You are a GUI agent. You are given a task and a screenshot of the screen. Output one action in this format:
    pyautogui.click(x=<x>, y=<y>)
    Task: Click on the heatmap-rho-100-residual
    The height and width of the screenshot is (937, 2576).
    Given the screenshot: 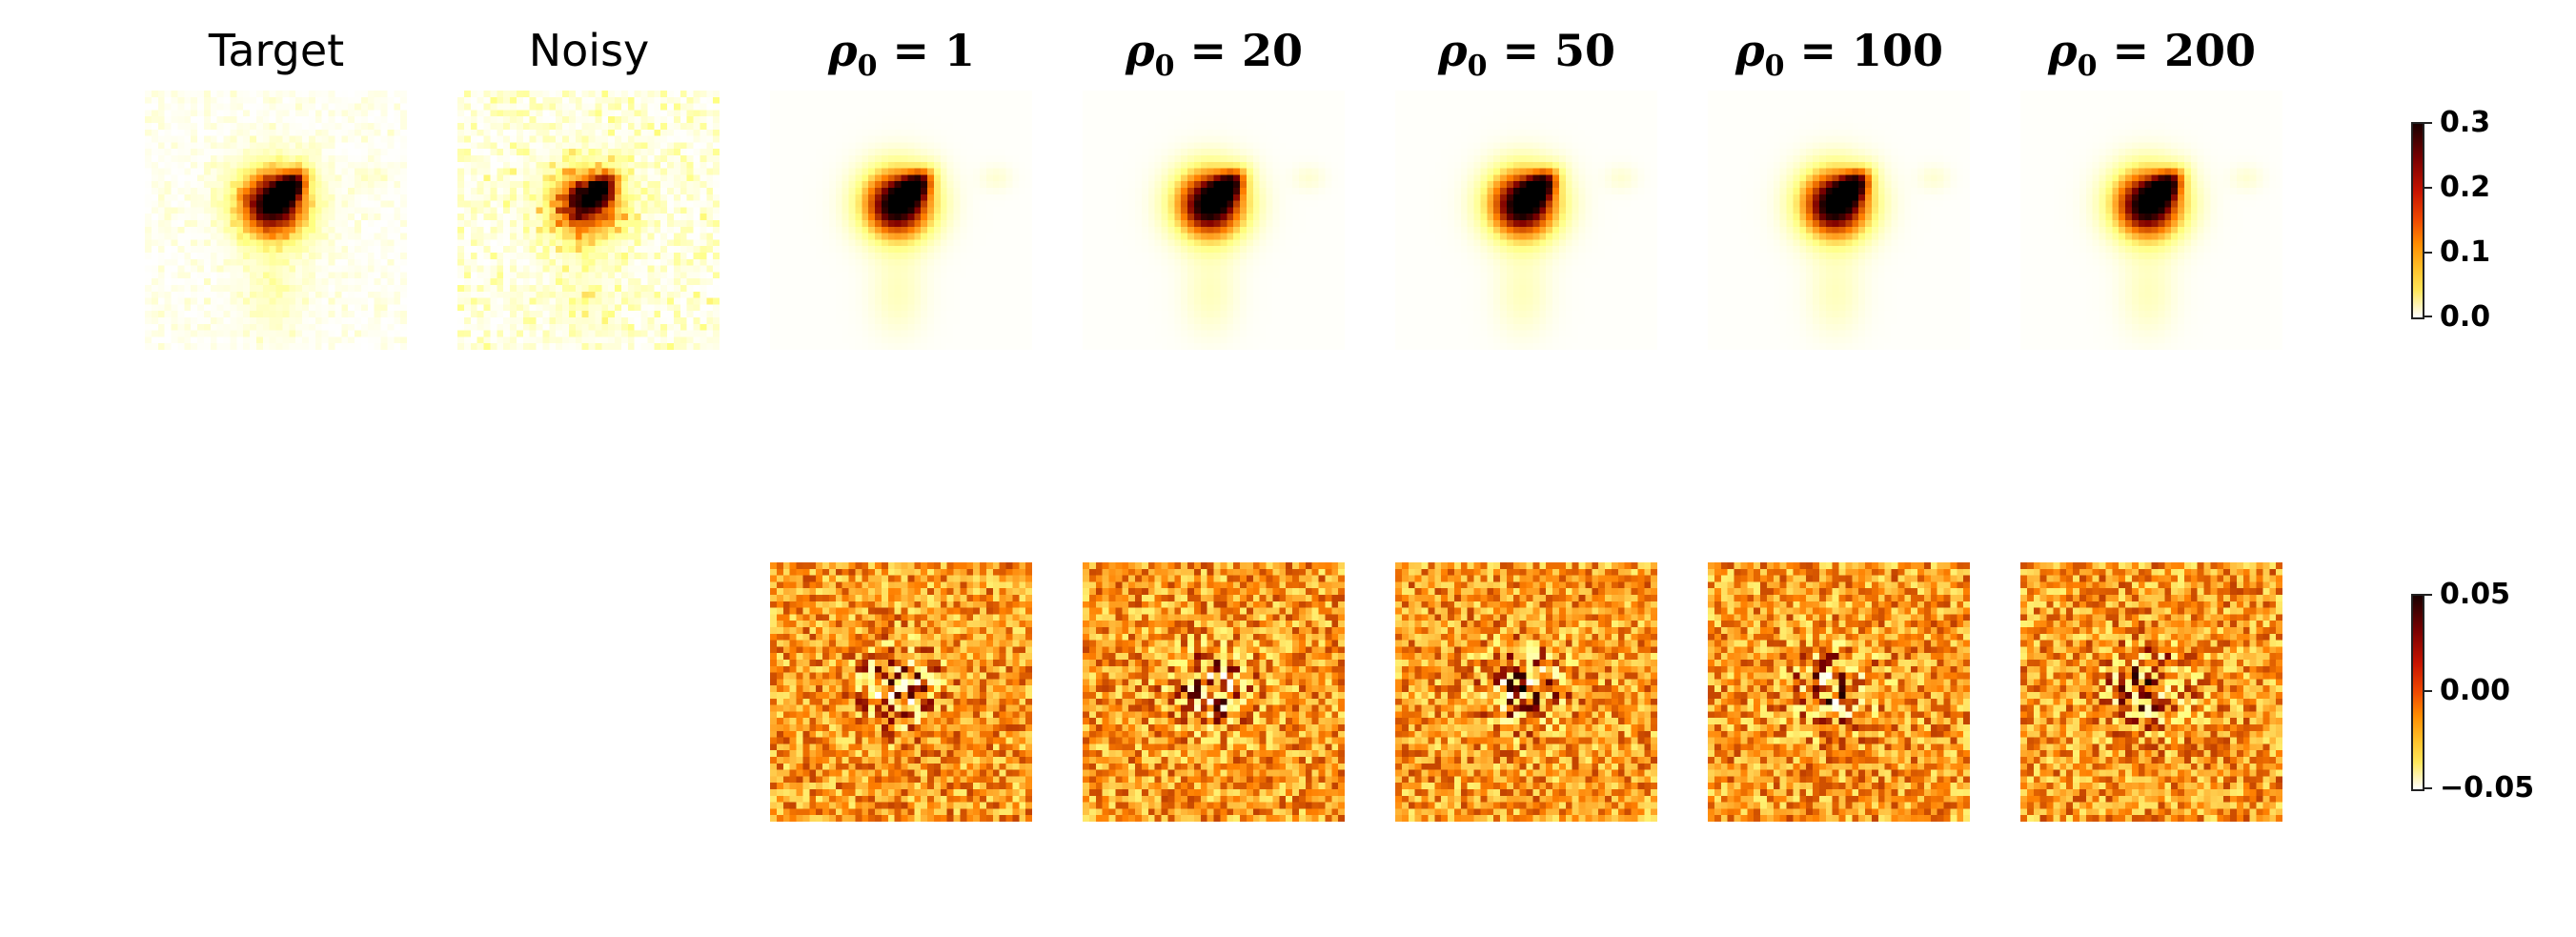 What is the action you would take?
    pyautogui.click(x=1839, y=692)
    